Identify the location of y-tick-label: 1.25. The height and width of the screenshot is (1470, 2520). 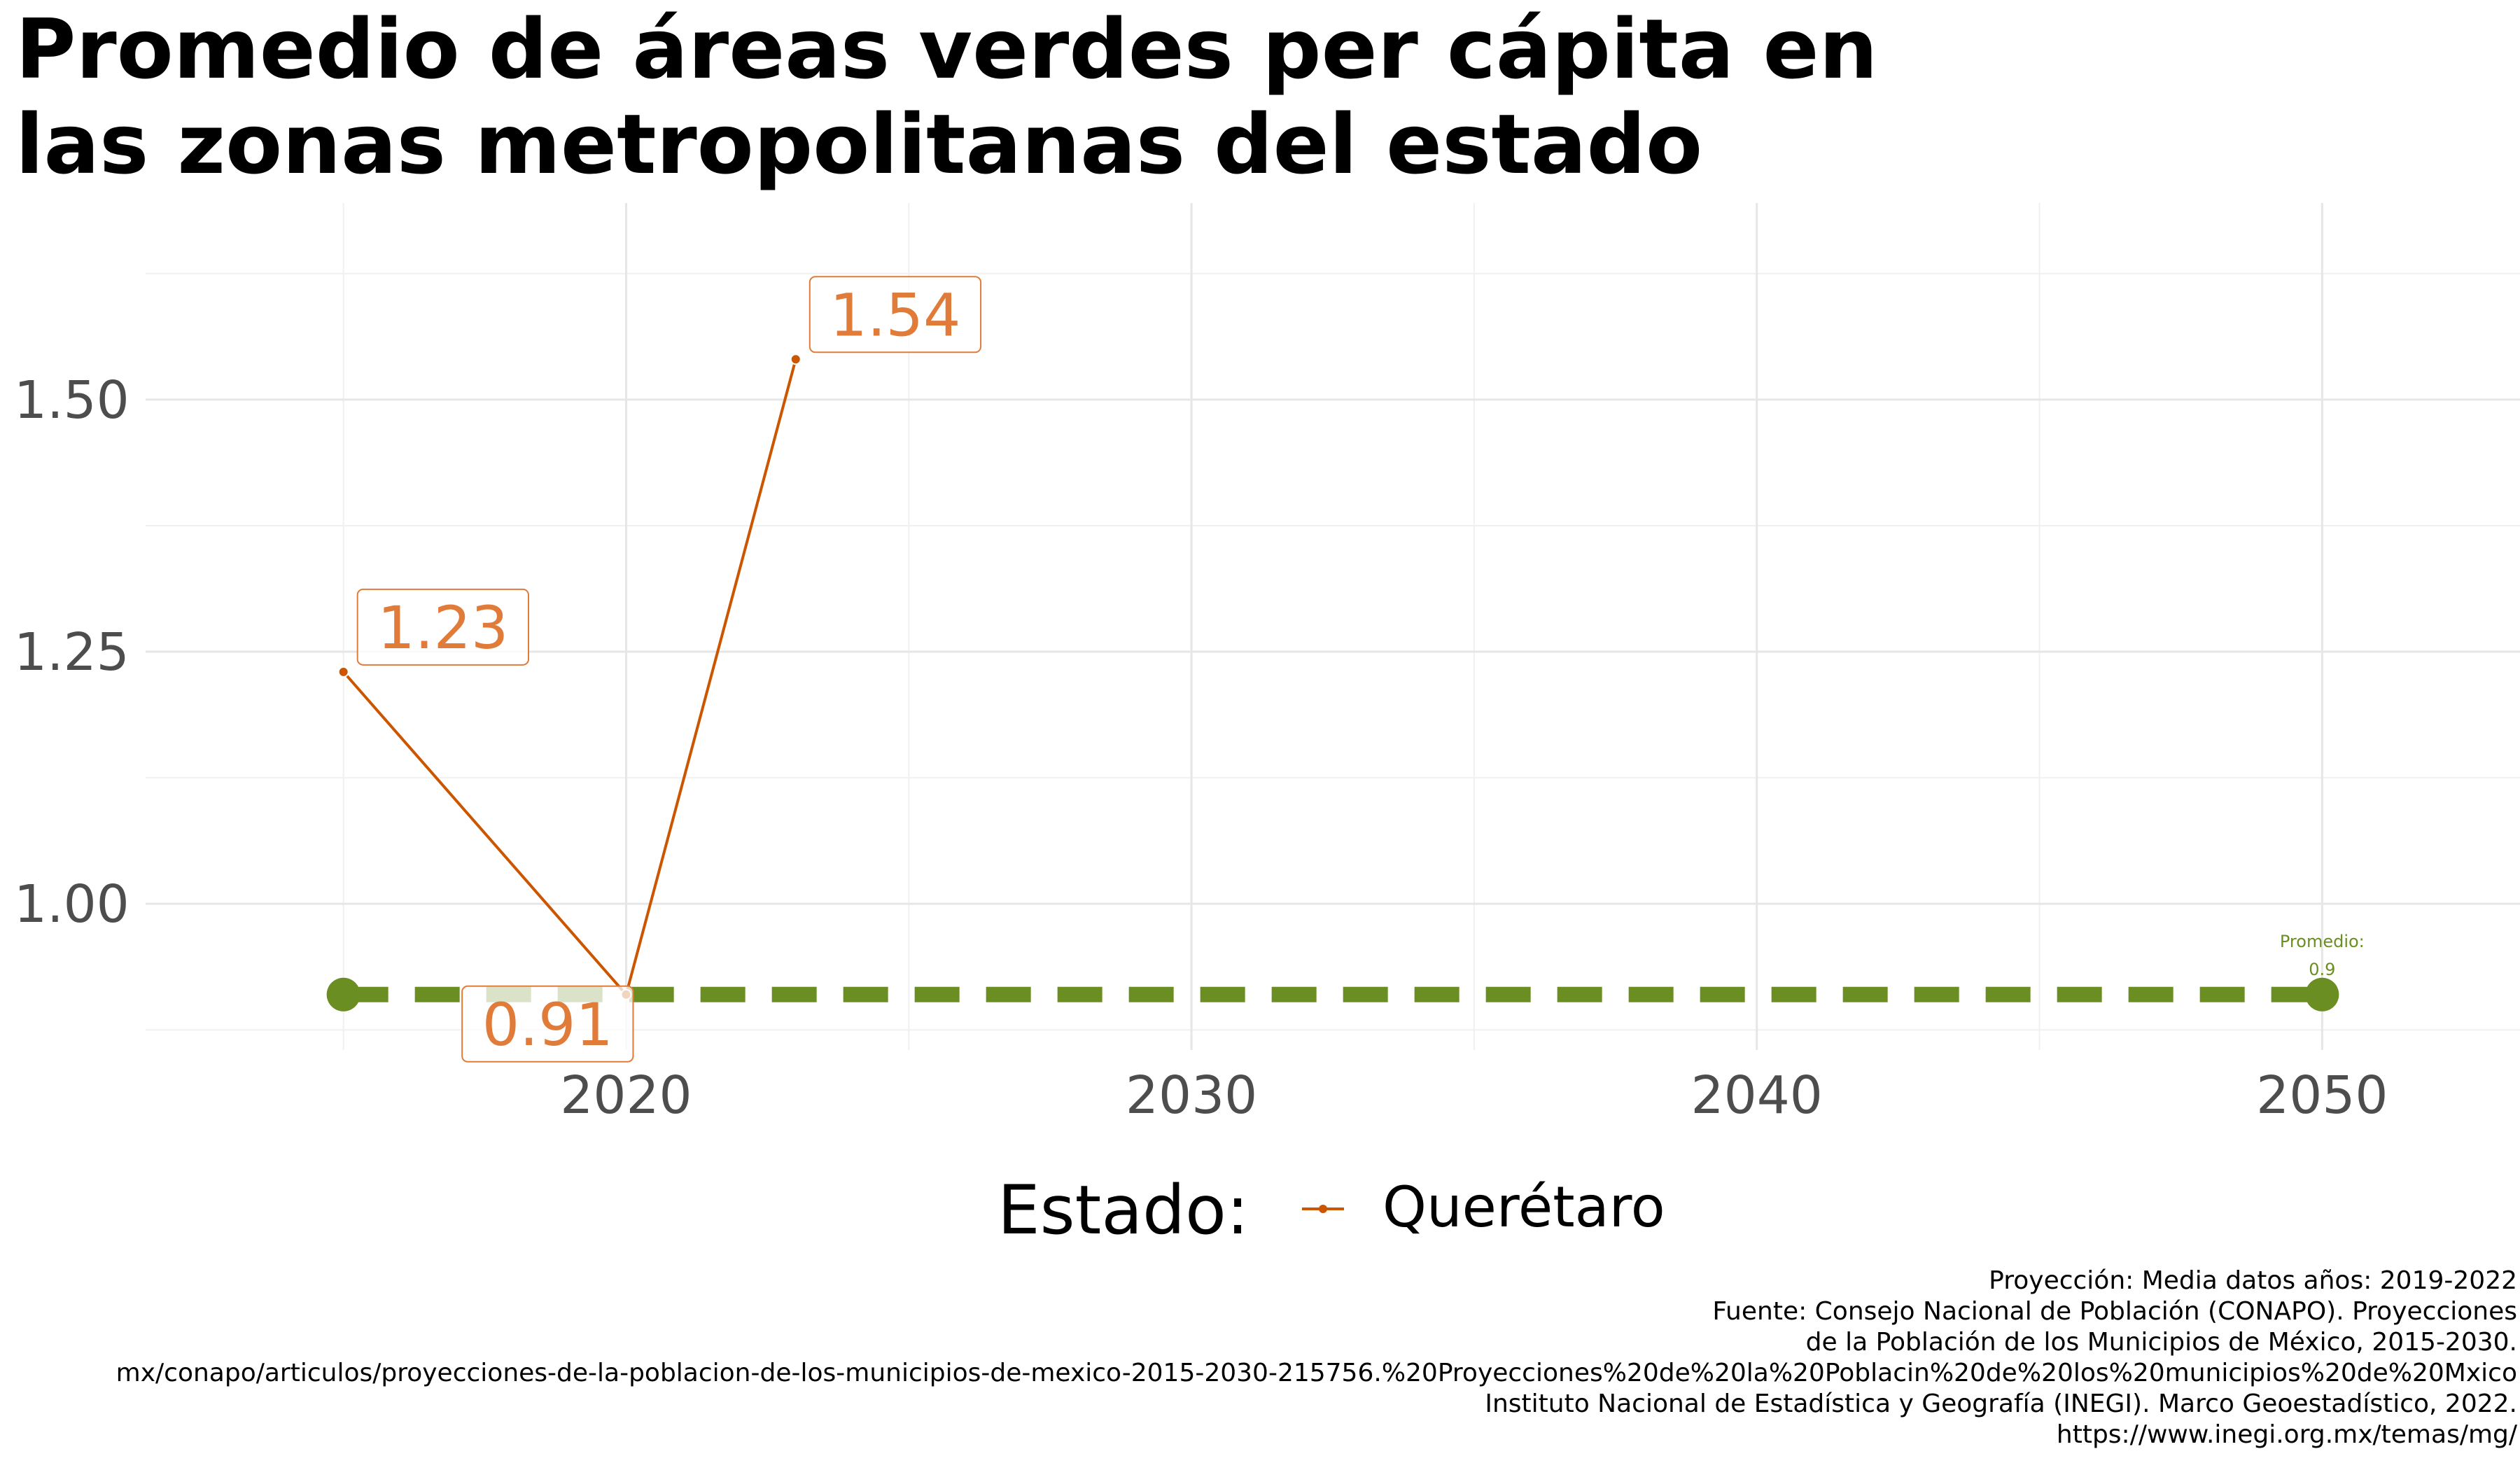
(72, 652).